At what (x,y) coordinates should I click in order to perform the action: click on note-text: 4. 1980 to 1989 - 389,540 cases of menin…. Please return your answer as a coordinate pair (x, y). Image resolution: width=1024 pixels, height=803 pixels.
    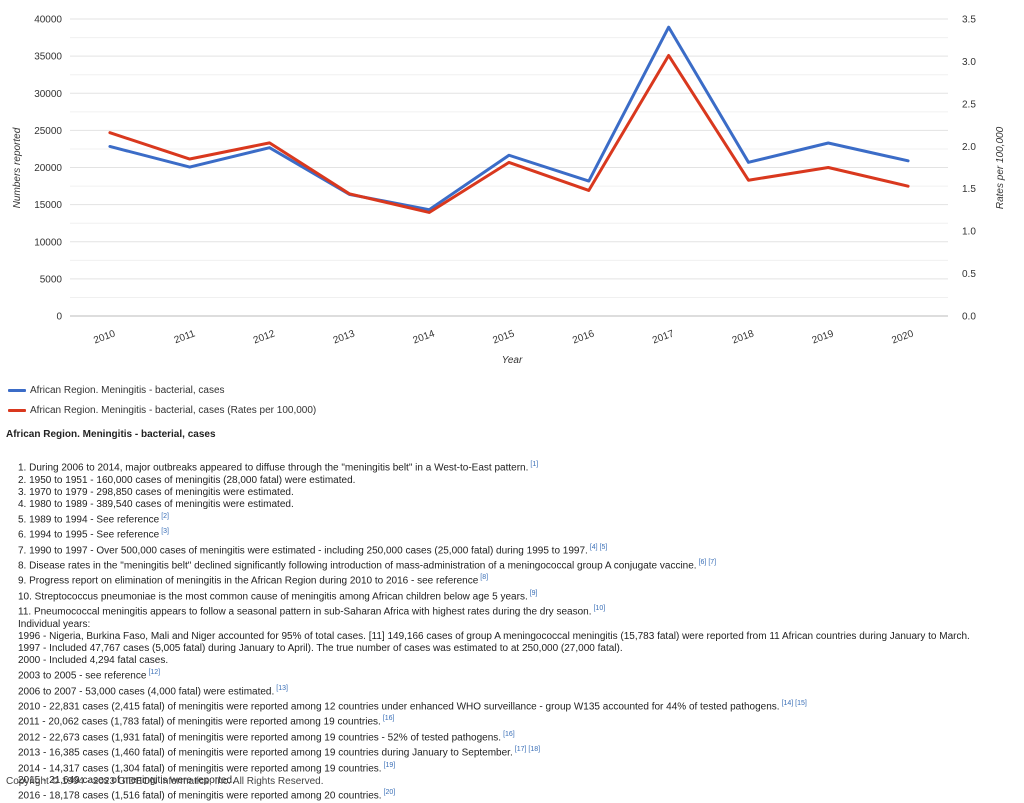
    Looking at the image, I should click on (156, 504).